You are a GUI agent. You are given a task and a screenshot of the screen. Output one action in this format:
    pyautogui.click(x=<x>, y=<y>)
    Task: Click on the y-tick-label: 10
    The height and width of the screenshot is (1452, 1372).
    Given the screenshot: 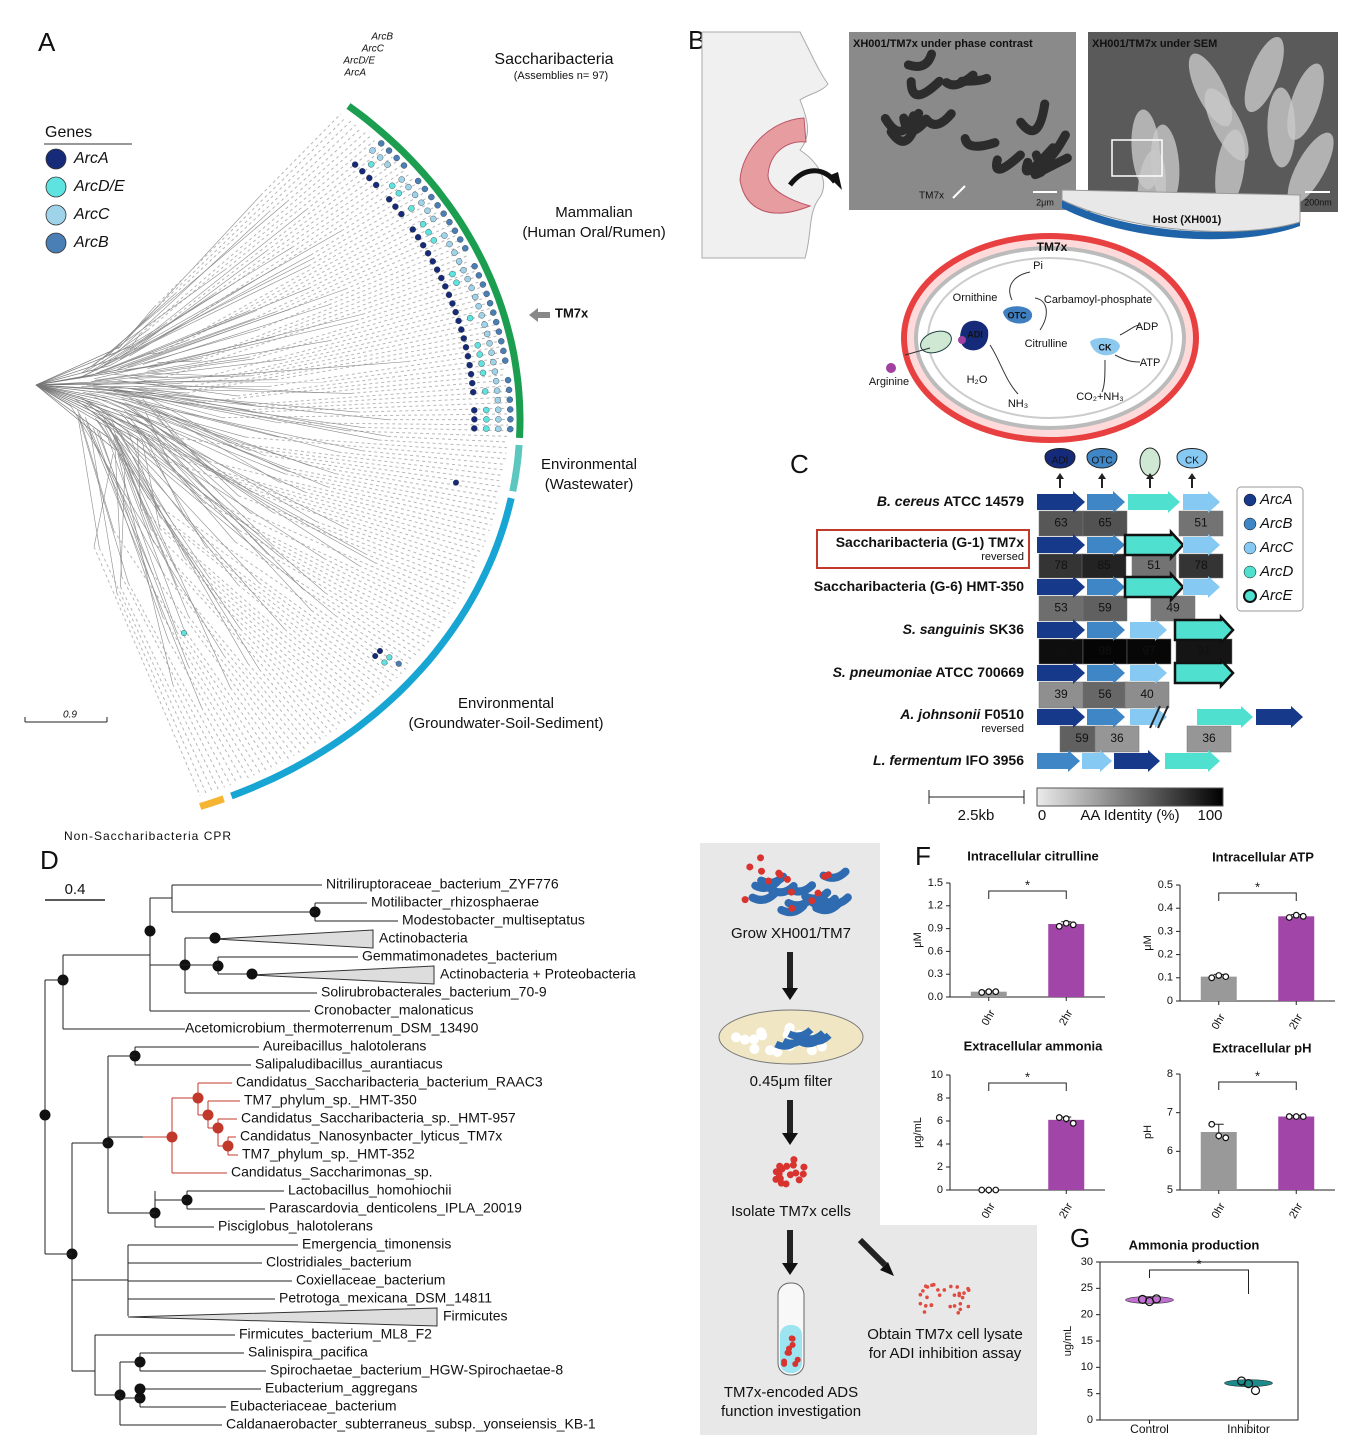 What is the action you would take?
    pyautogui.click(x=1087, y=1367)
    